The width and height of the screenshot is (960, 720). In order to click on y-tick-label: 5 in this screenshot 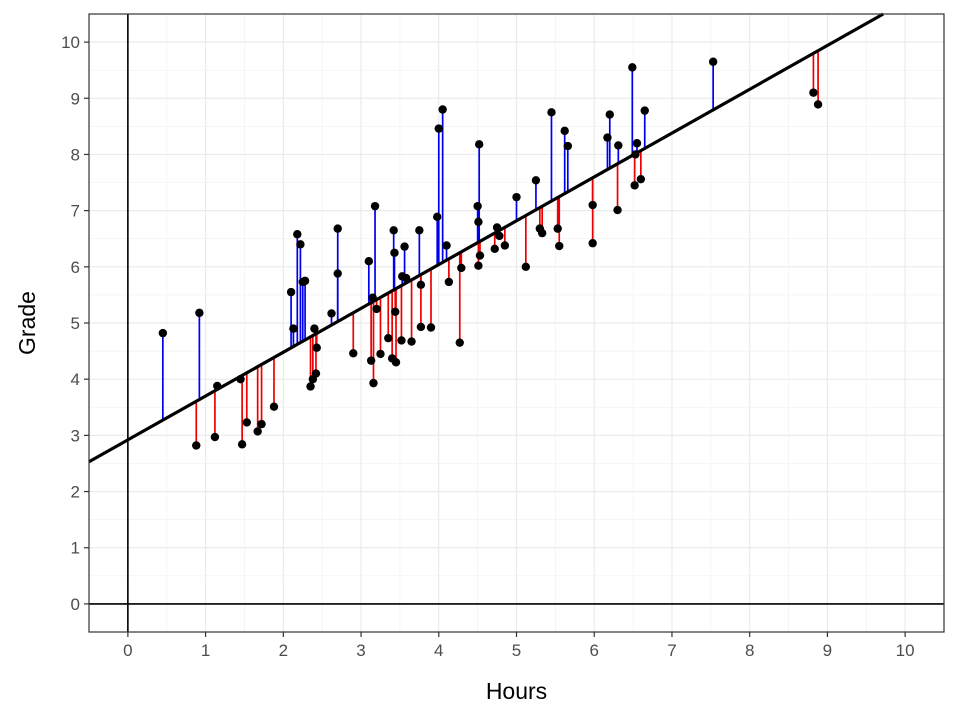, I will do `click(75, 323)`.